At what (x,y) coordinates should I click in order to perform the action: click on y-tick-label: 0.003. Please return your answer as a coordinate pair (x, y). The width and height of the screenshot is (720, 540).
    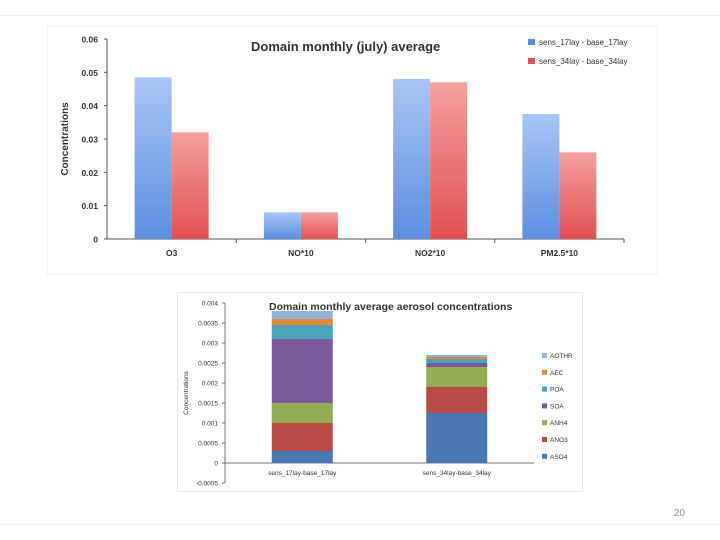
    Looking at the image, I should click on (210, 344).